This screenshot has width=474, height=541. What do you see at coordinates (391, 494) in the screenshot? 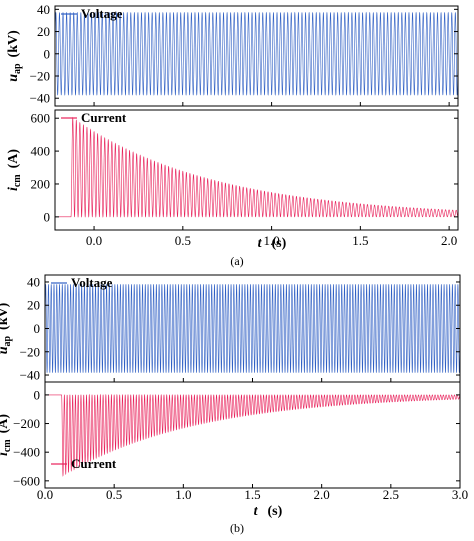
I see `x-tick-label: 2.5` at bounding box center [391, 494].